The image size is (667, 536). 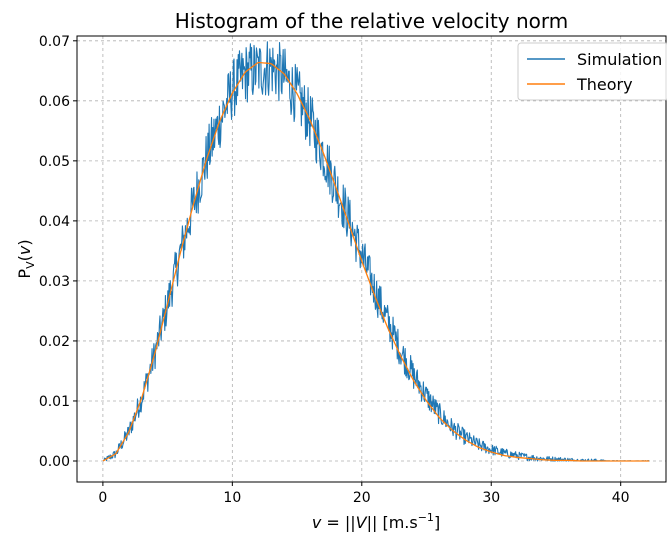 I want to click on chart-title: Histogram of the relative velocity norm, so click(x=372, y=21).